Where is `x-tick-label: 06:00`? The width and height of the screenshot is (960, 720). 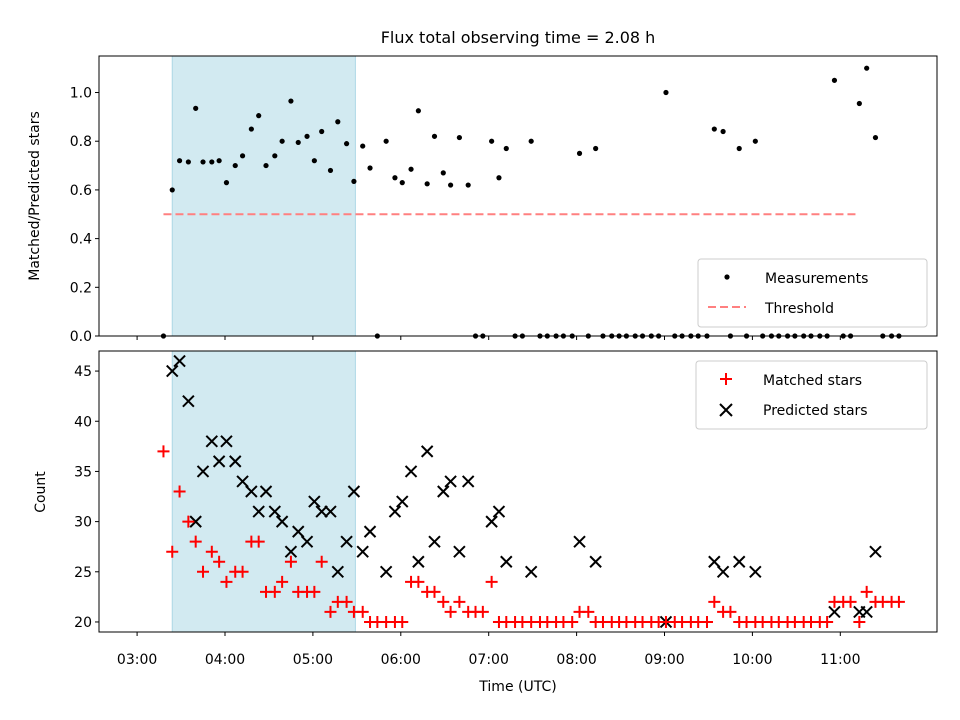
x-tick-label: 06:00 is located at coordinates (401, 660).